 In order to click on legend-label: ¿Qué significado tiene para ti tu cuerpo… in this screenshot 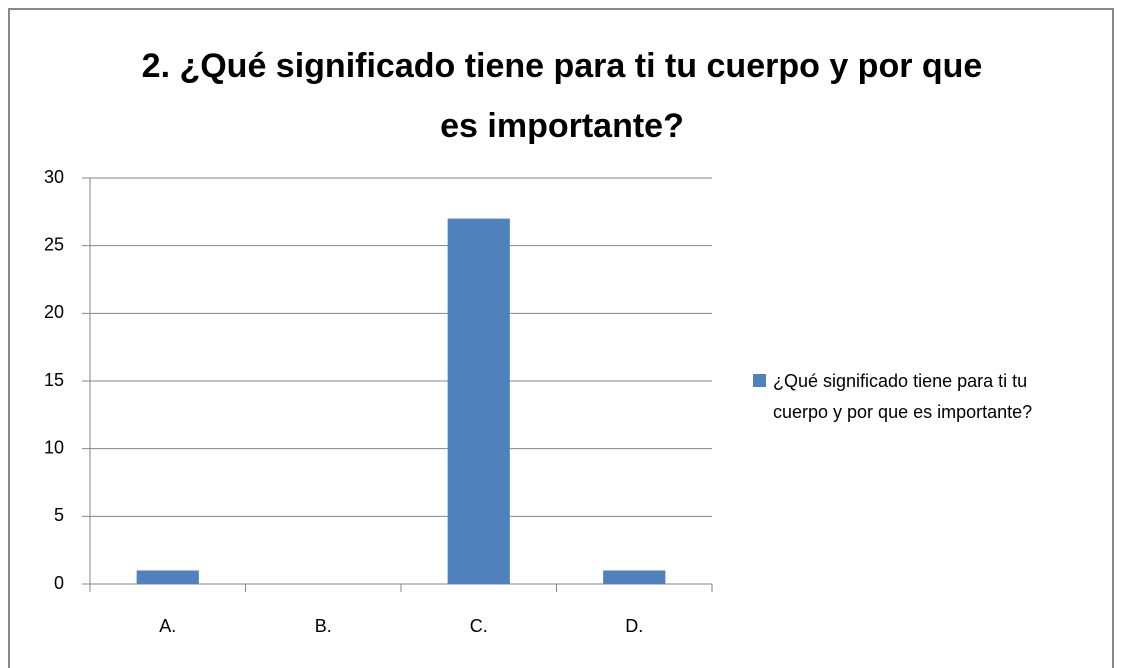, I will do `click(903, 396)`.